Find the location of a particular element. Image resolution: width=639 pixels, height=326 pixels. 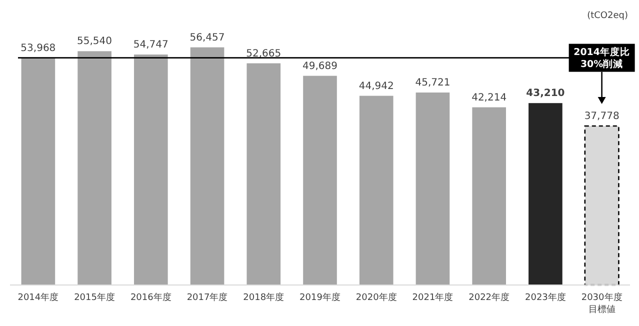

data-label: 44,942 is located at coordinates (376, 86).